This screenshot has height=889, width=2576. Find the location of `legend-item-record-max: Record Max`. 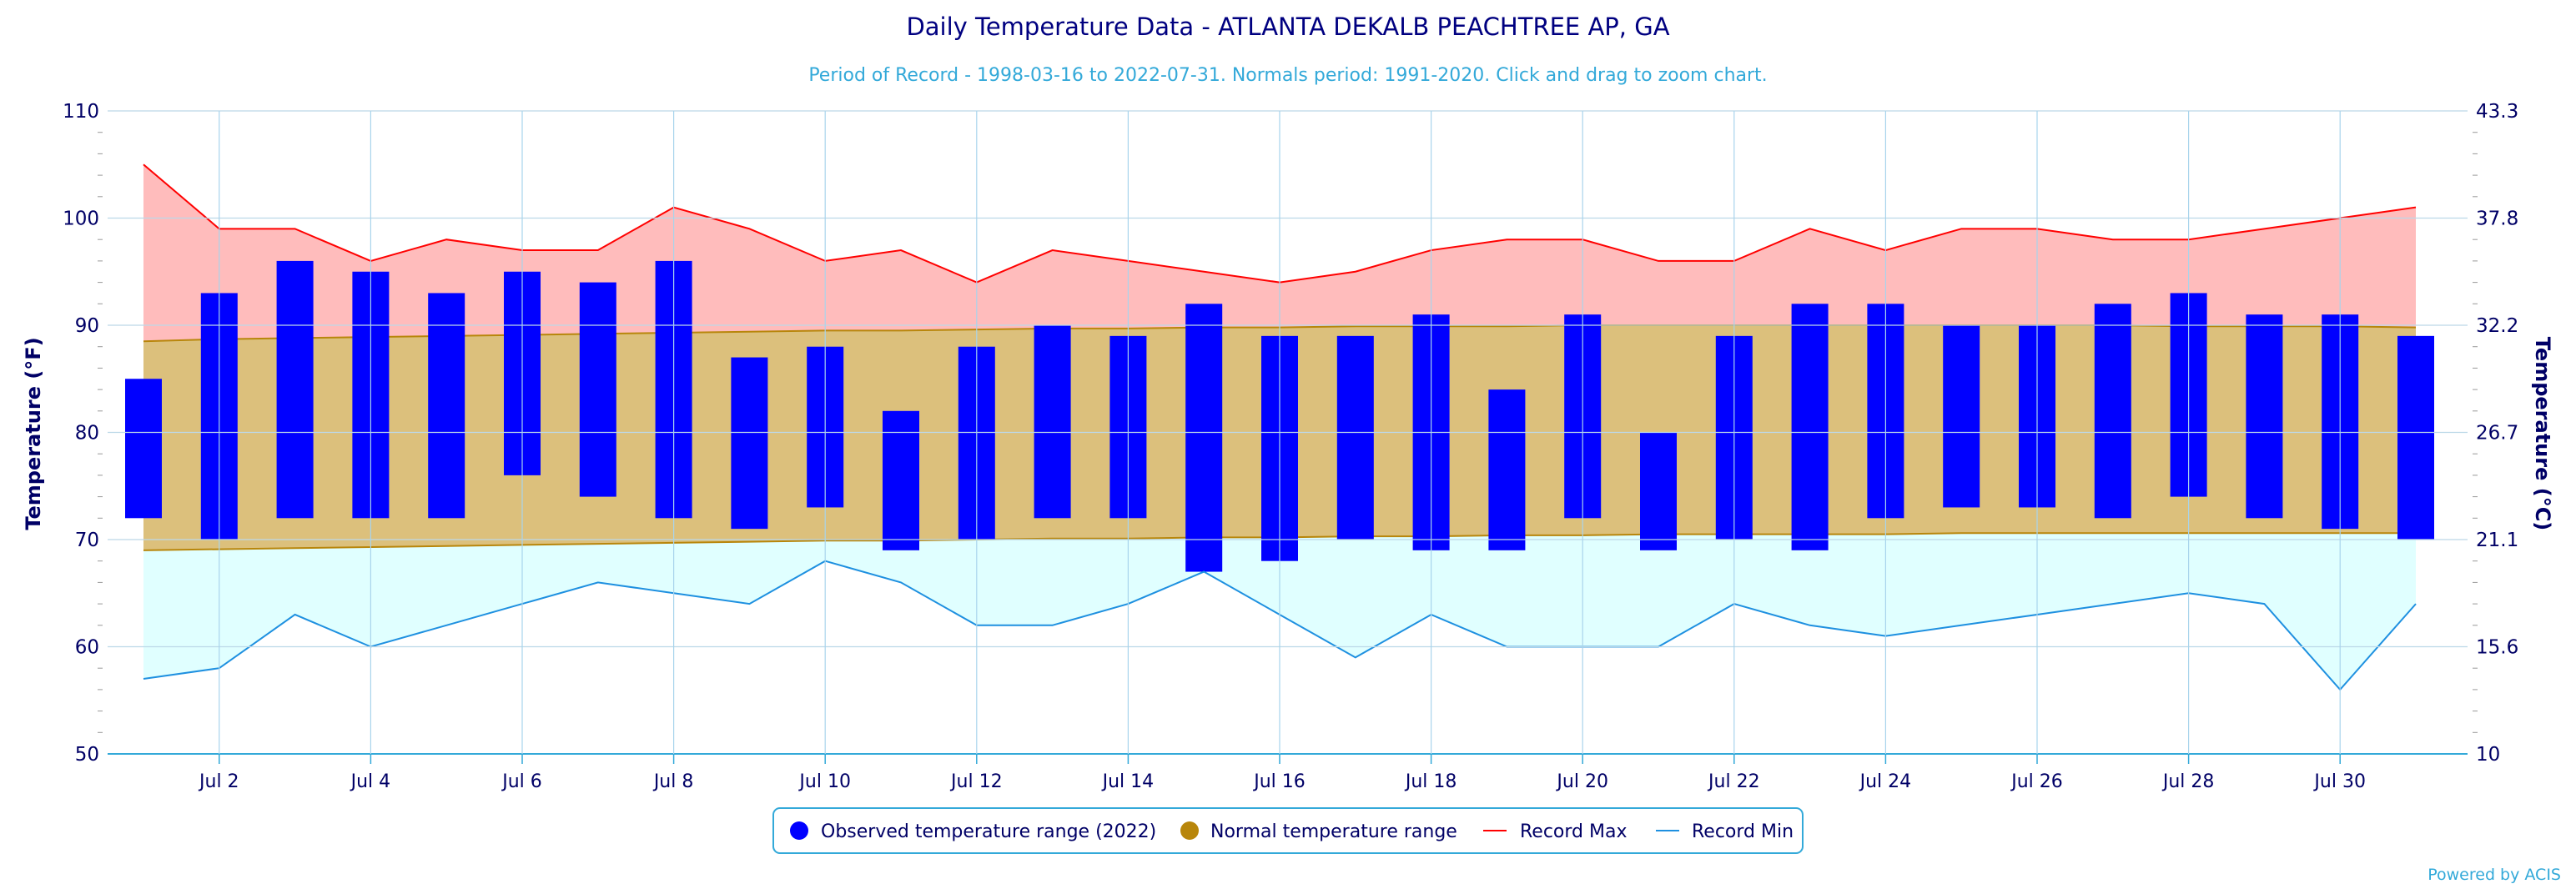

legend-item-record-max: Record Max is located at coordinates (1555, 831).